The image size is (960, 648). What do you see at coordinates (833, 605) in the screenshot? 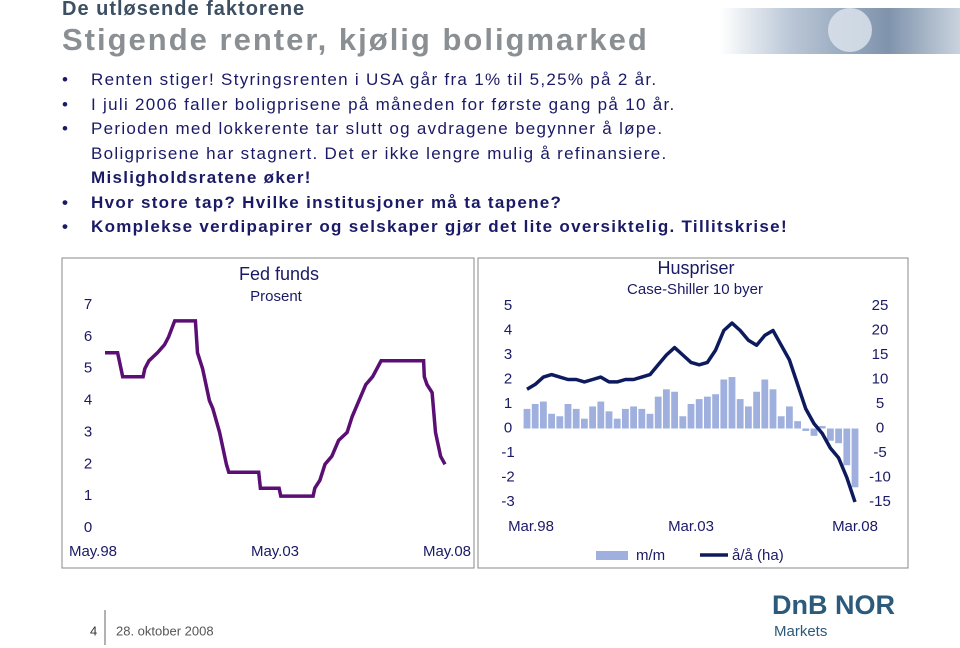
I see `brand: DnB NOR` at bounding box center [833, 605].